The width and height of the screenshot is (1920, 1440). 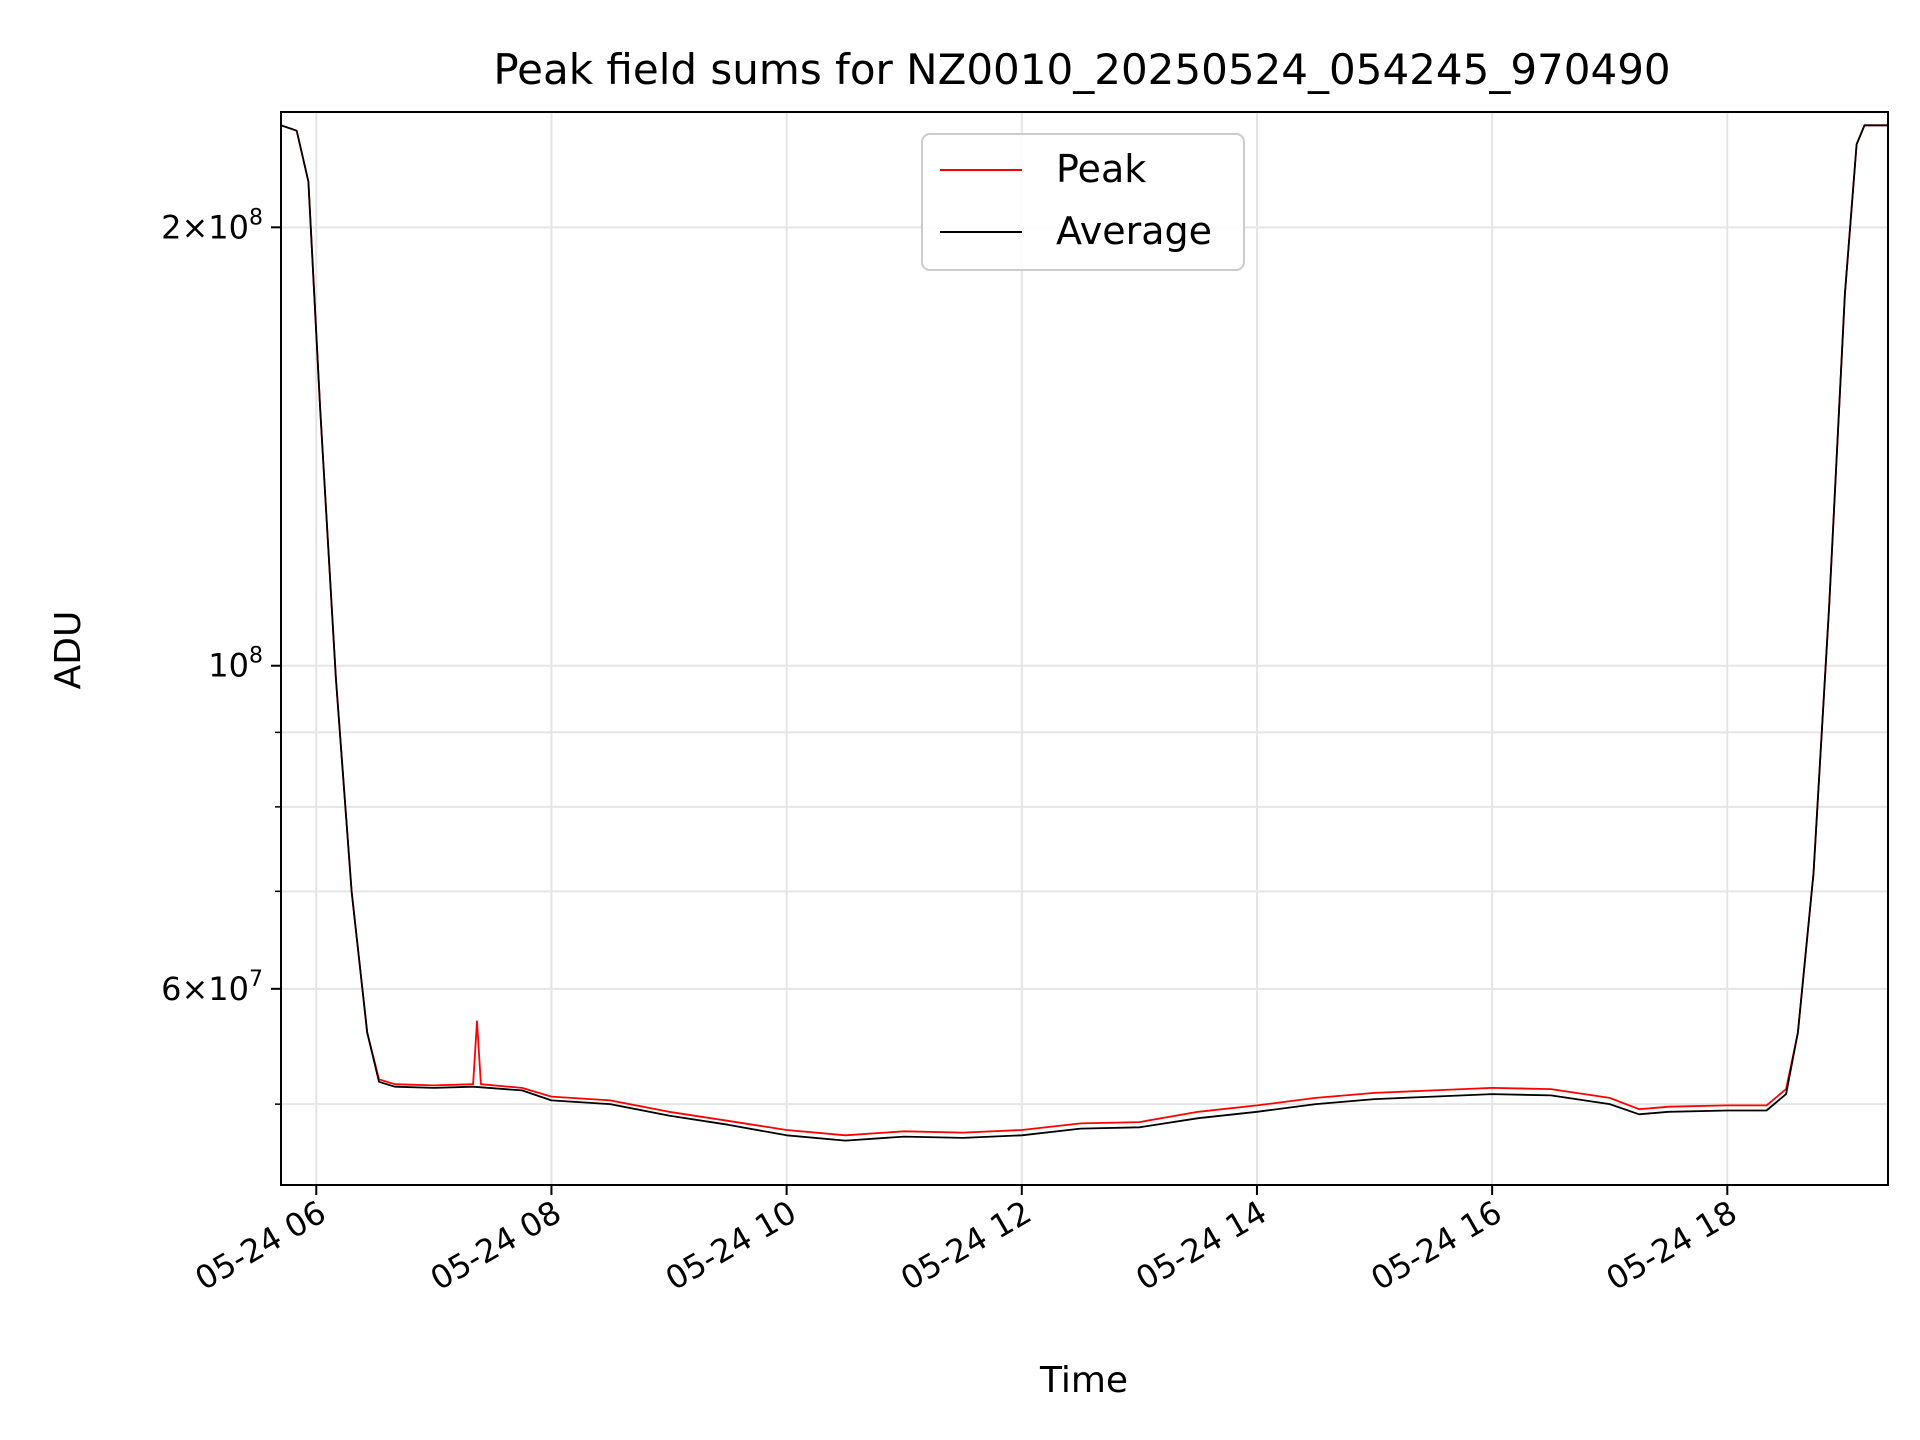 What do you see at coordinates (1083, 1380) in the screenshot?
I see `x-axis-label: Time` at bounding box center [1083, 1380].